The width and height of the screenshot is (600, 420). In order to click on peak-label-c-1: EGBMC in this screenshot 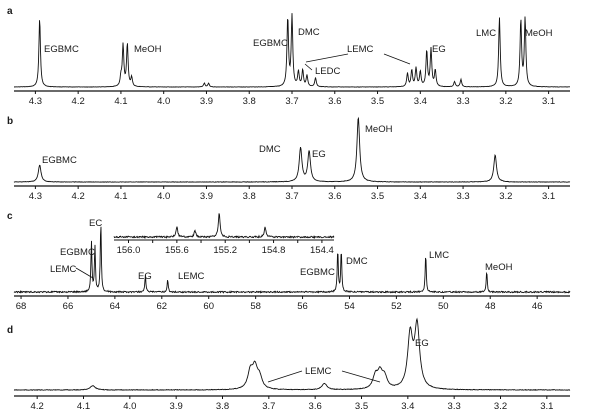, I will do `click(77, 252)`.